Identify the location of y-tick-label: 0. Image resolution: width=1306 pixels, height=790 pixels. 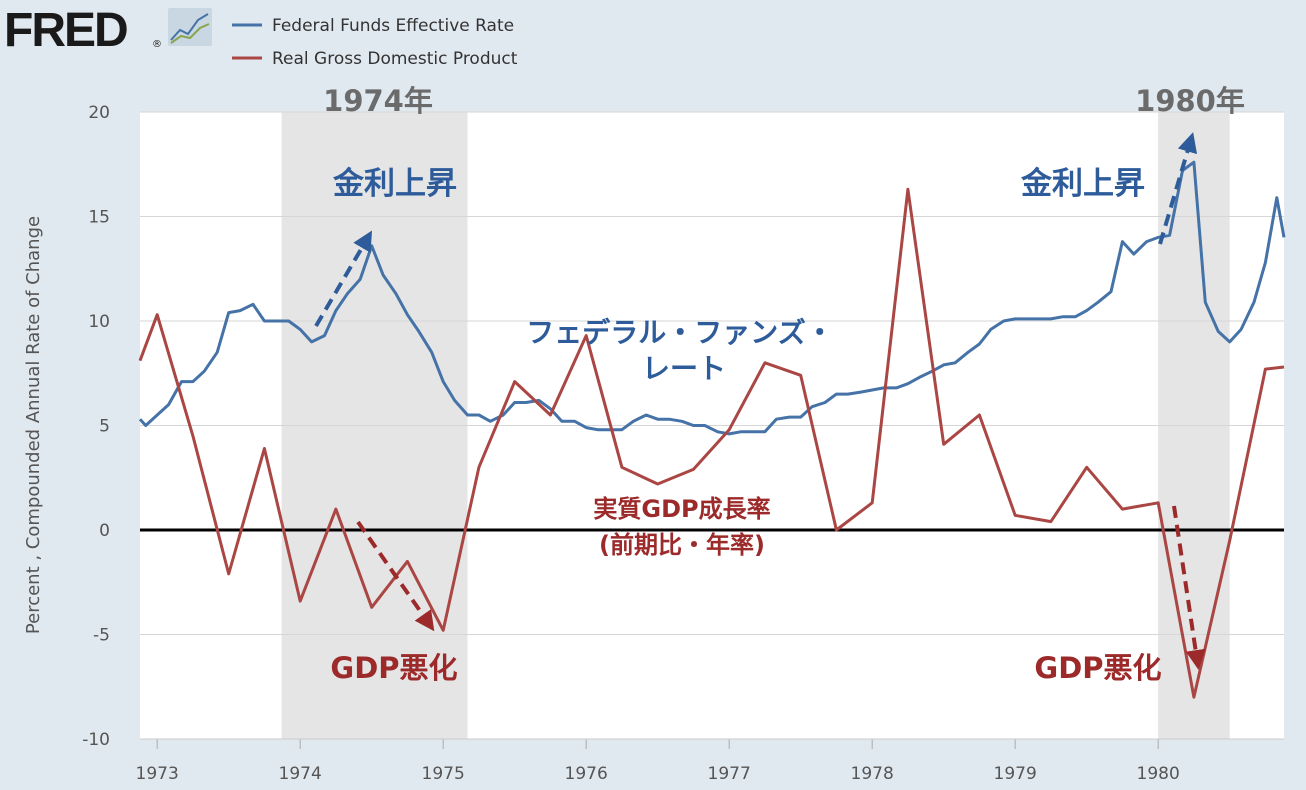
(104, 531).